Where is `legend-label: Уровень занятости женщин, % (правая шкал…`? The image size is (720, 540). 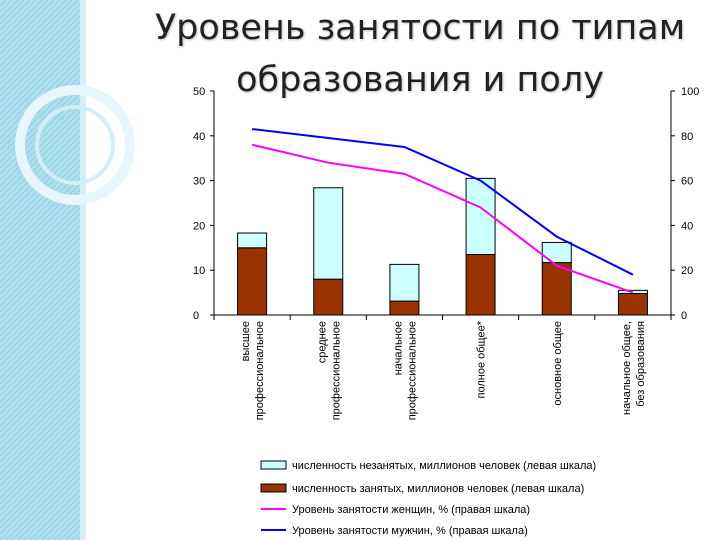 legend-label: Уровень занятости женщин, % (правая шкал… is located at coordinates (411, 510).